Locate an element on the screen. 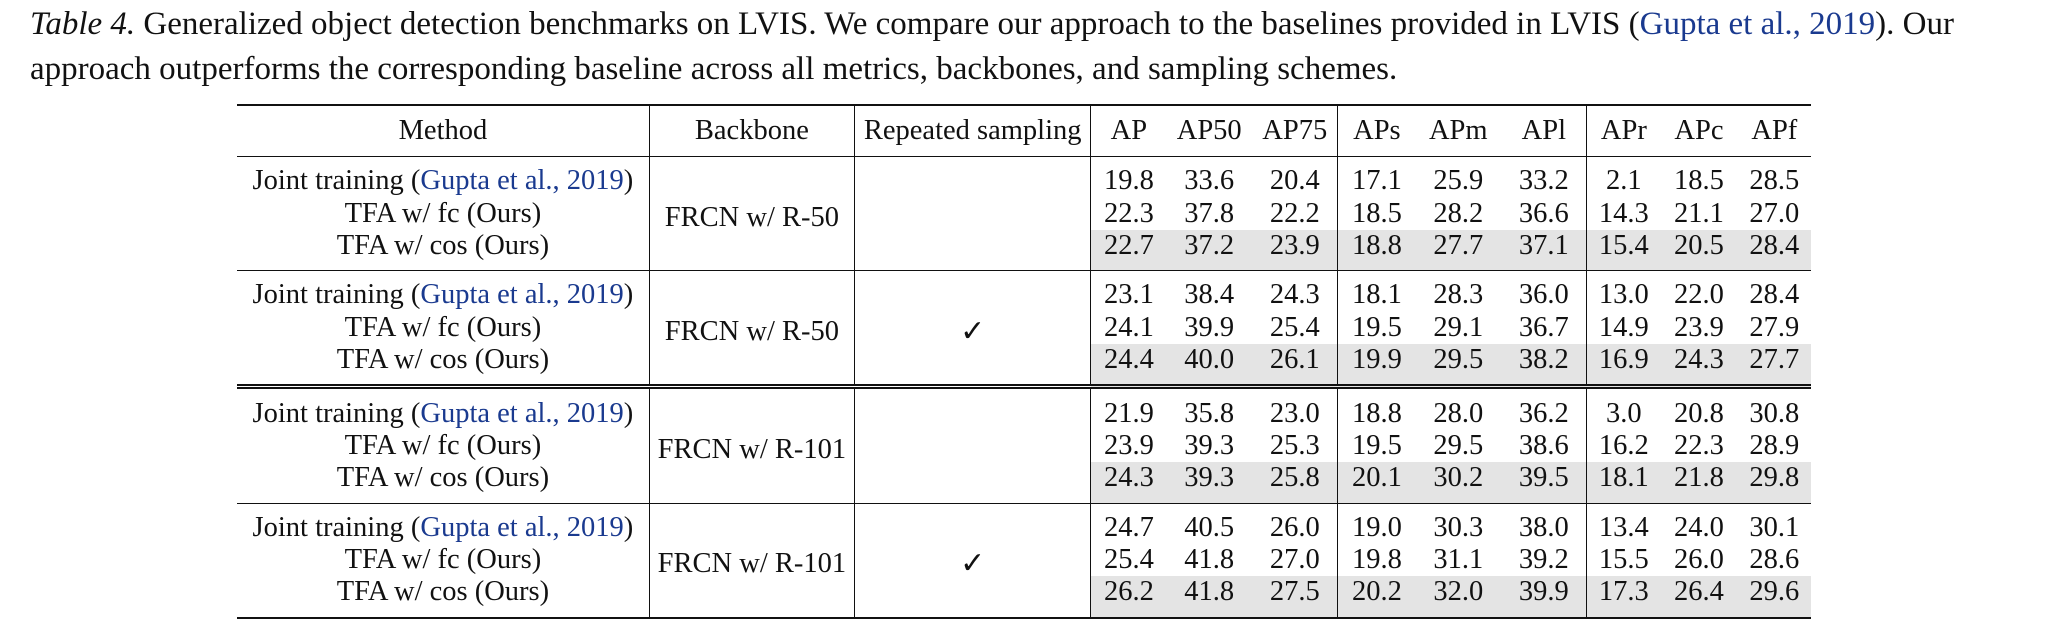 This screenshot has width=2072, height=626. value-aps: 19.5 is located at coordinates (1376, 327).